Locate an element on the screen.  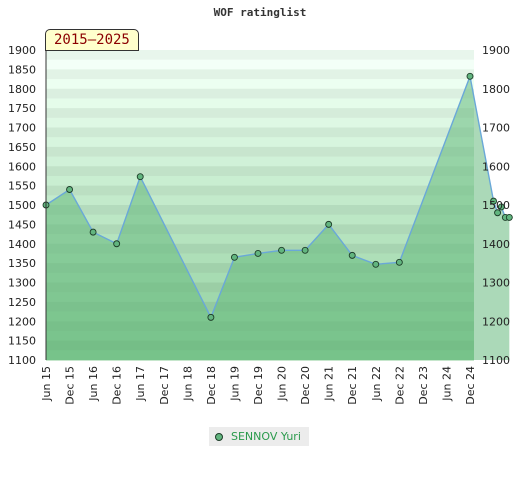
y-tick-left: 1250 is located at coordinates (22, 302).